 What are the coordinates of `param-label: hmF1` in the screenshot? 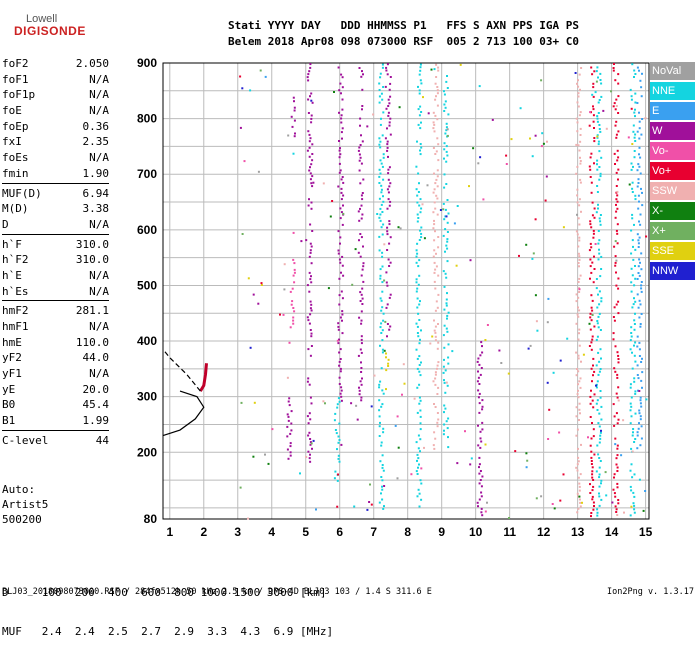 It's located at (15, 326).